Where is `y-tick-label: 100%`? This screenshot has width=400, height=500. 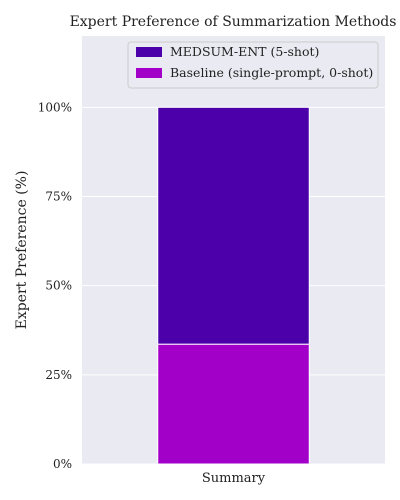
y-tick-label: 100% is located at coordinates (55, 107).